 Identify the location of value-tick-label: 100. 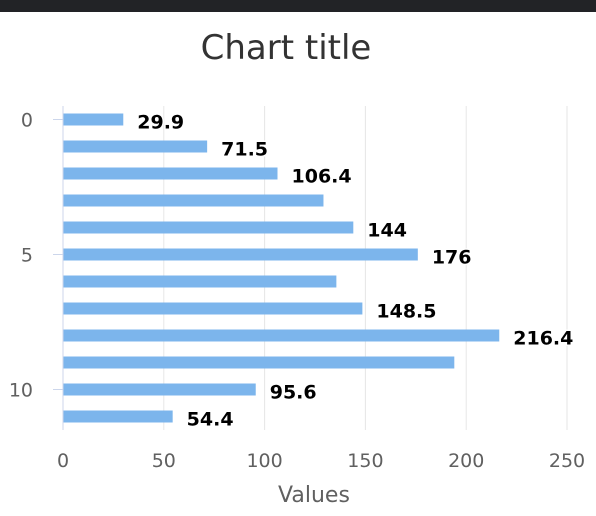
(264, 461).